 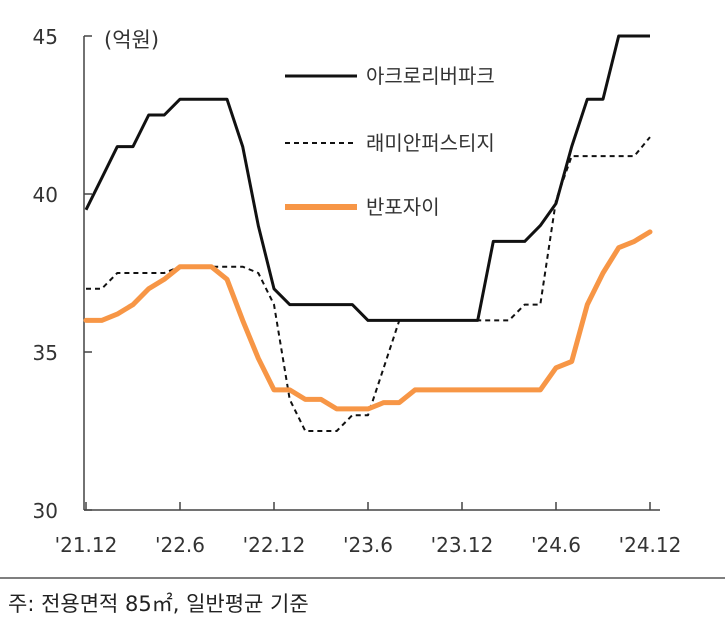 I want to click on legend-label-2: 반포자이, so click(x=403, y=207).